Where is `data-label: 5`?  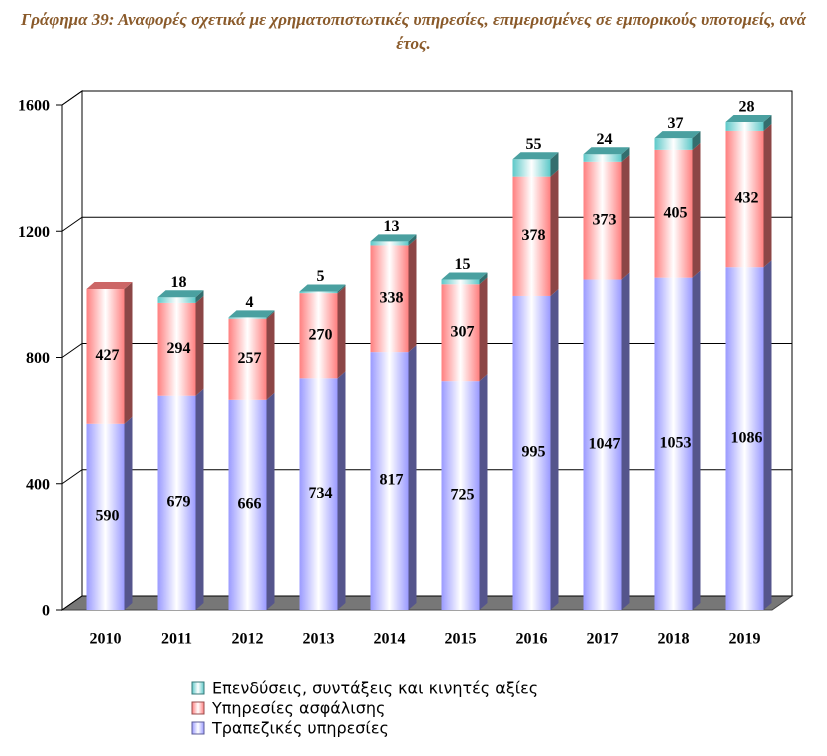 data-label: 5 is located at coordinates (321, 276).